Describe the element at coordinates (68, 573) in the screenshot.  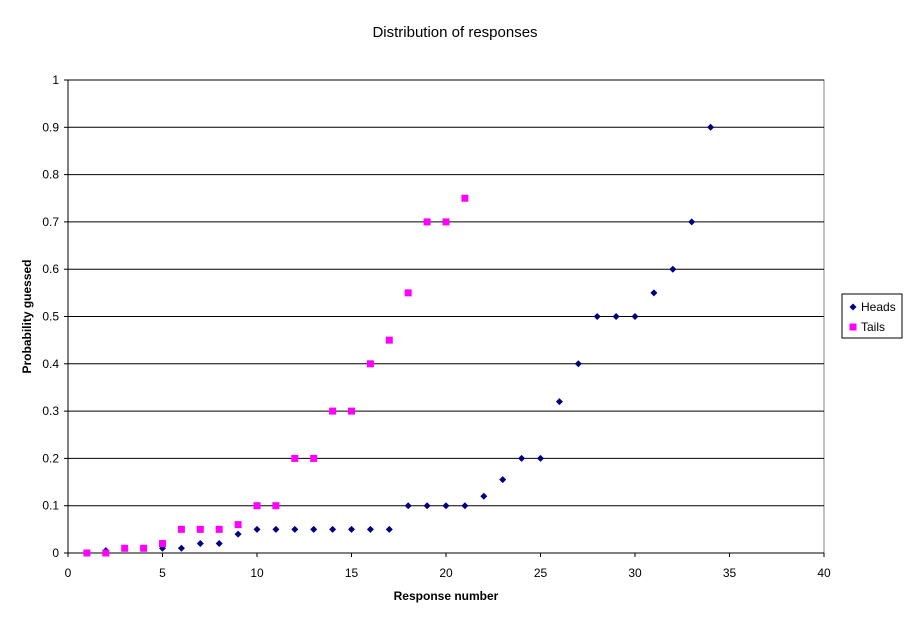
I see `x-tick-label: 0` at that location.